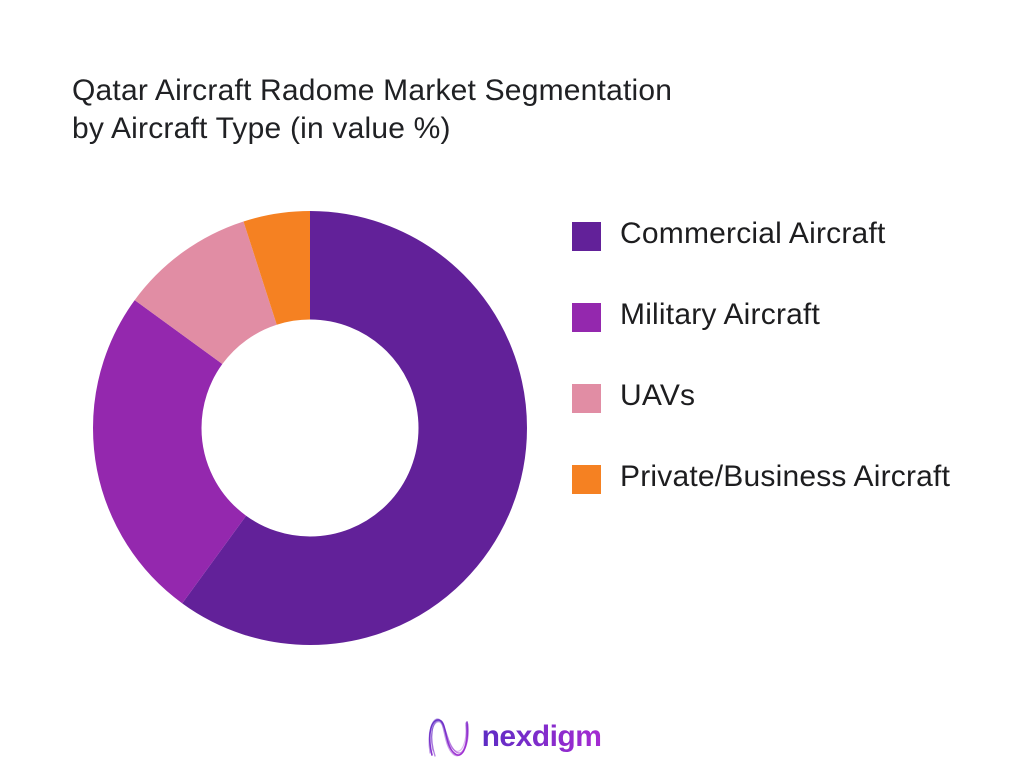 This screenshot has height=768, width=1024. Describe the element at coordinates (753, 233) in the screenshot. I see `legend-label: Commercial Aircraft` at that location.